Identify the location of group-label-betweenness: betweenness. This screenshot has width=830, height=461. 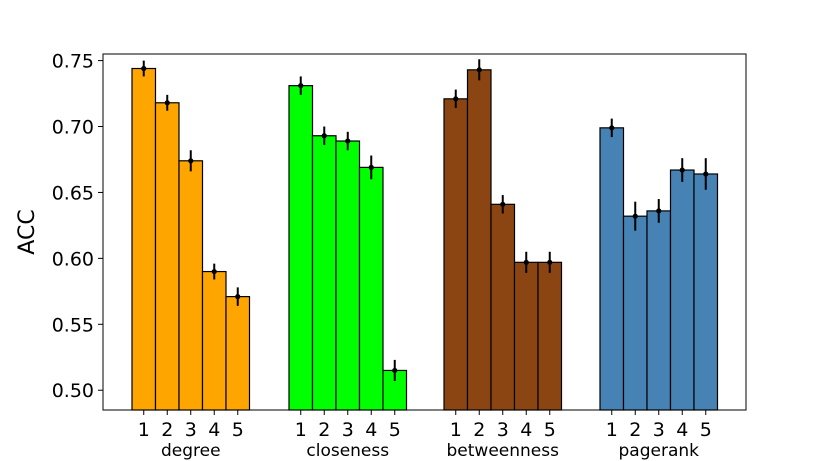
(503, 451).